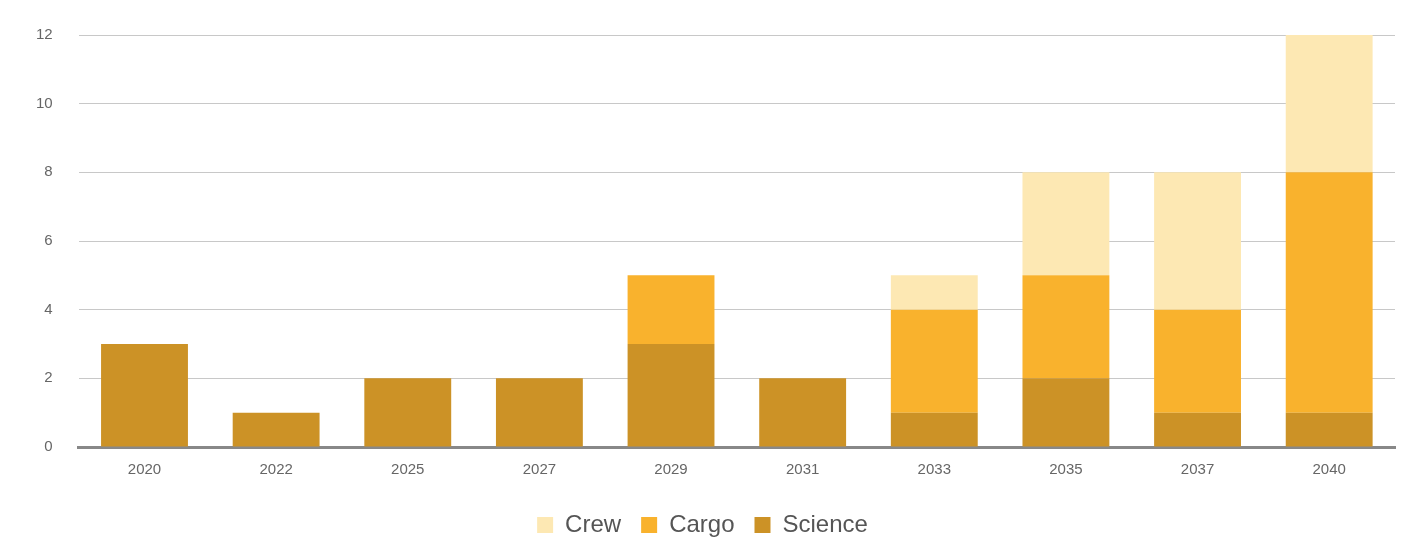 The height and width of the screenshot is (547, 1402). I want to click on y-tick-label: 4, so click(48, 308).